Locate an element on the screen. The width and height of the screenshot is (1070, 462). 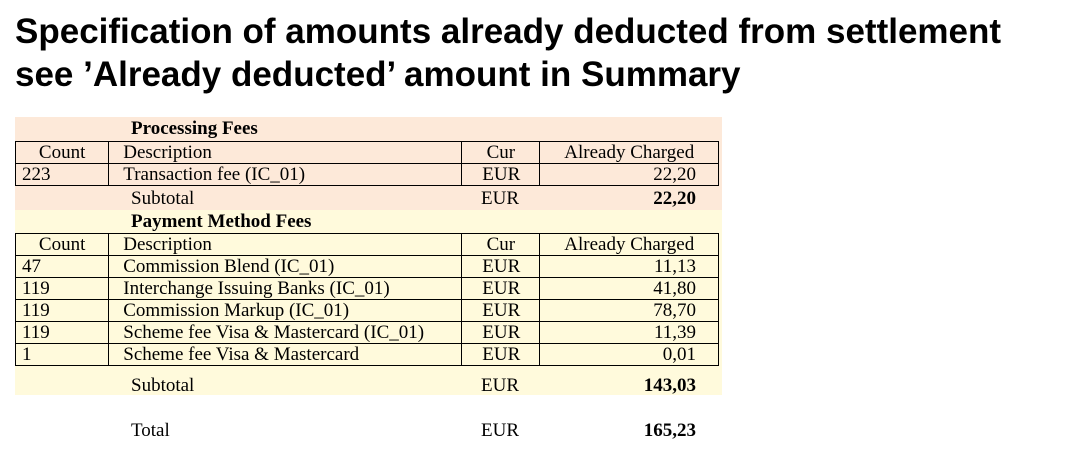
payment-method-subtotal-amount: 143,03 is located at coordinates (669, 385).